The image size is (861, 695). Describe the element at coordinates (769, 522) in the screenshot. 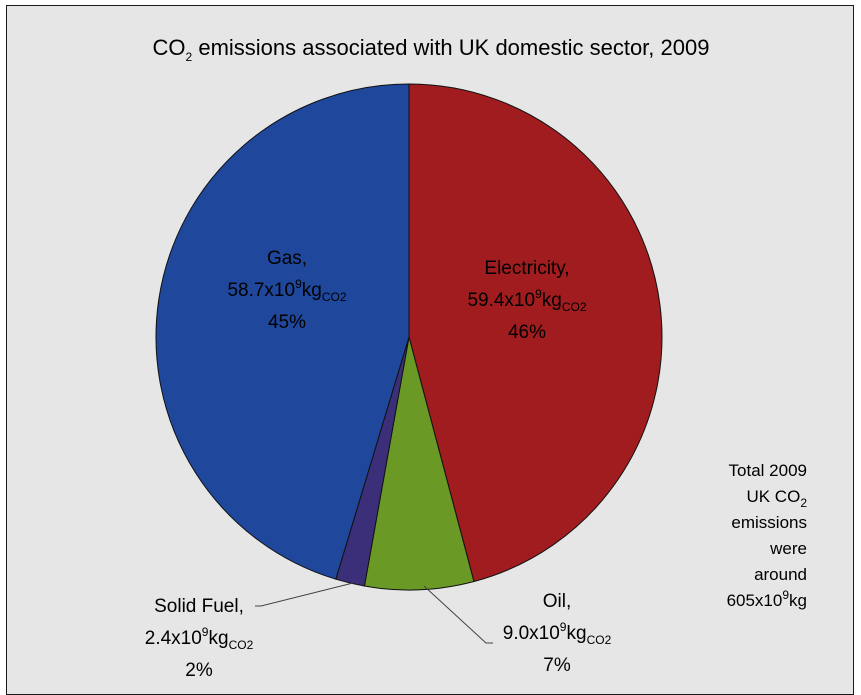

I see `note-line-3: emissions` at that location.